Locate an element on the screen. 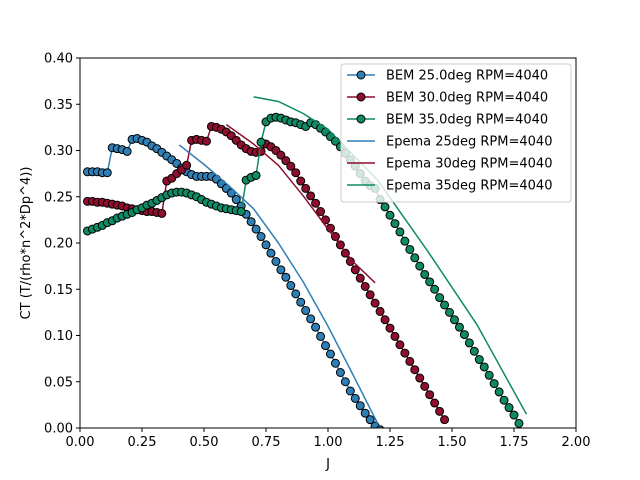 The image size is (640, 480). series-line is located at coordinates (300, 203).